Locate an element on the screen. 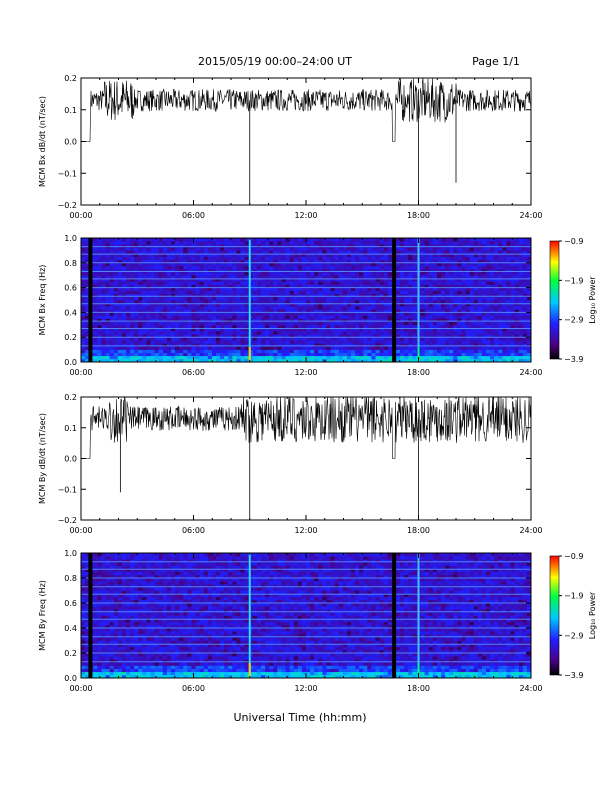  y-tick-label: 0.2 is located at coordinates (70, 78).